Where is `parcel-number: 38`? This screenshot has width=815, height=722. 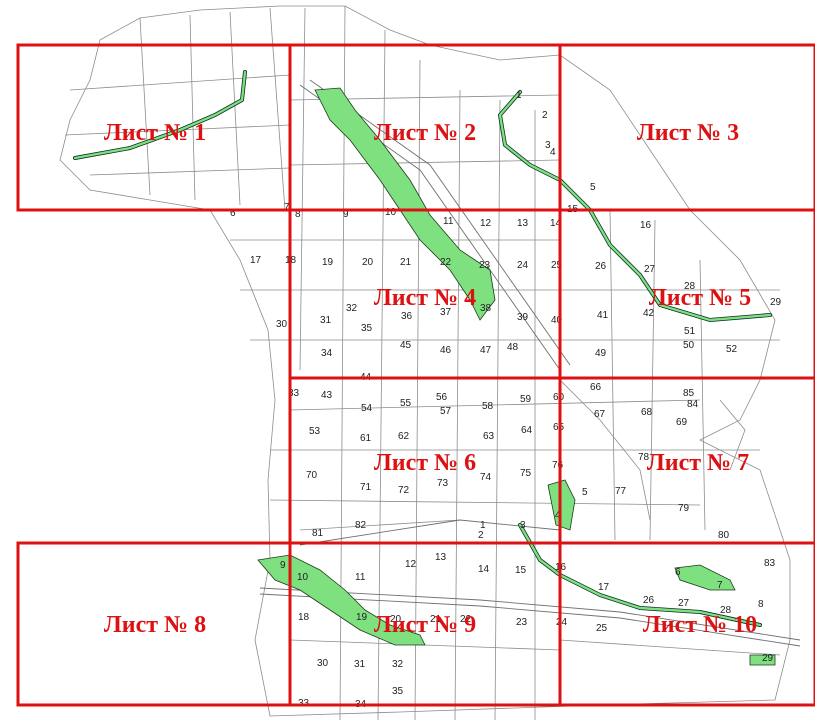
parcel-number: 38 is located at coordinates (486, 308).